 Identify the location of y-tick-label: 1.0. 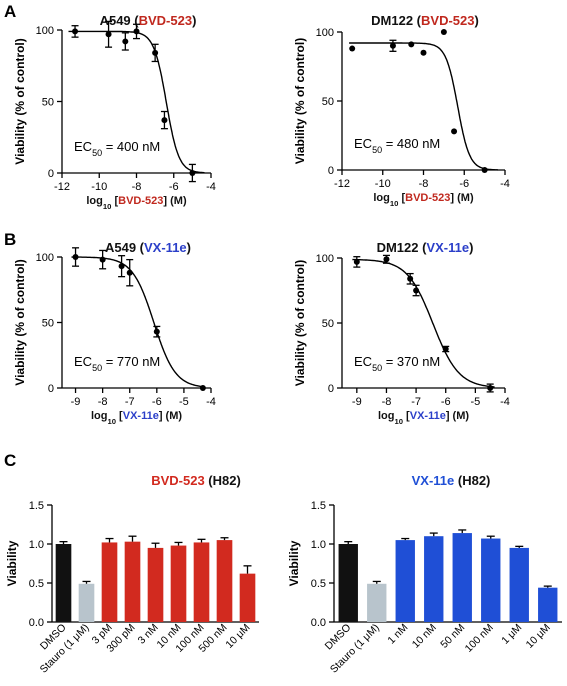
(36, 545).